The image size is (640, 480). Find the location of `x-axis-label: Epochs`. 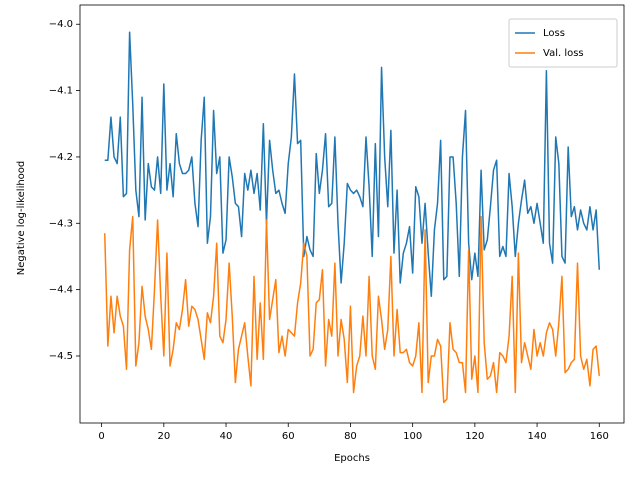

x-axis-label: Epochs is located at coordinates (352, 458).